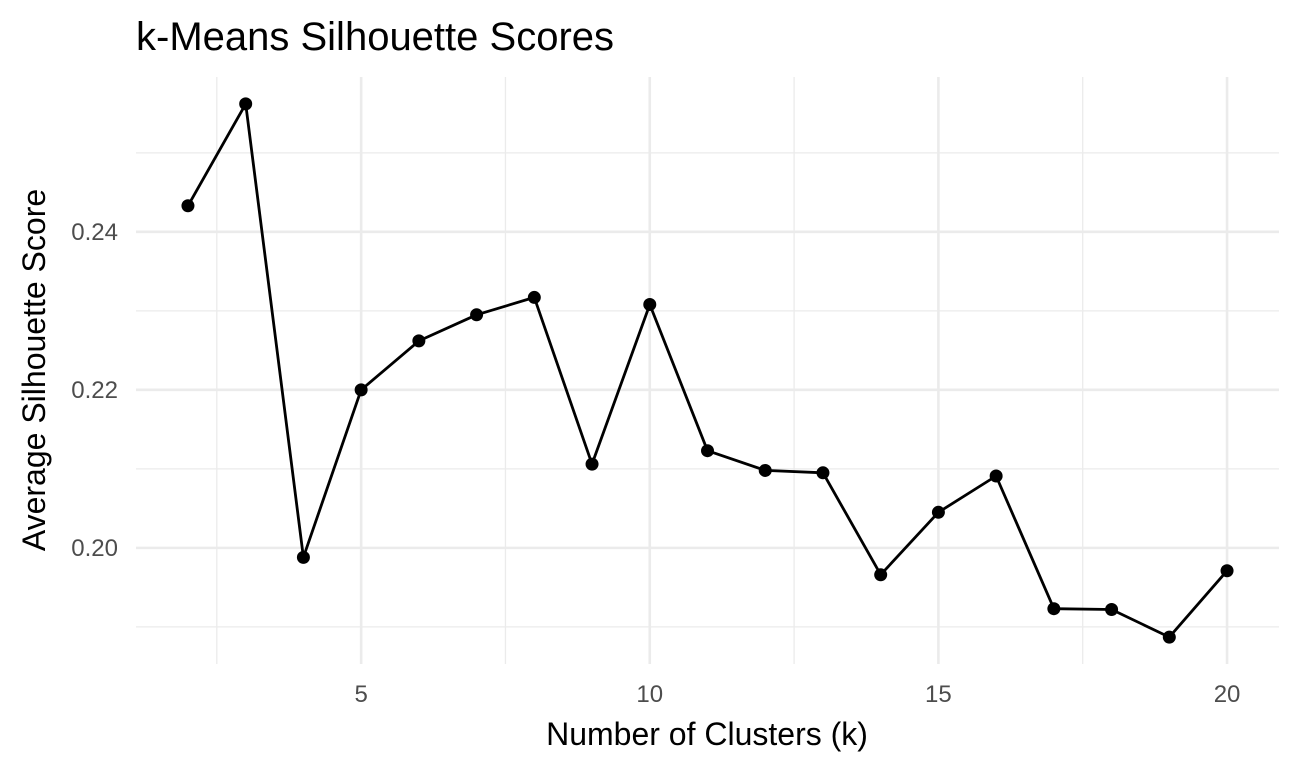  Describe the element at coordinates (94, 548) in the screenshot. I see `y-tick-label: 0.20` at that location.